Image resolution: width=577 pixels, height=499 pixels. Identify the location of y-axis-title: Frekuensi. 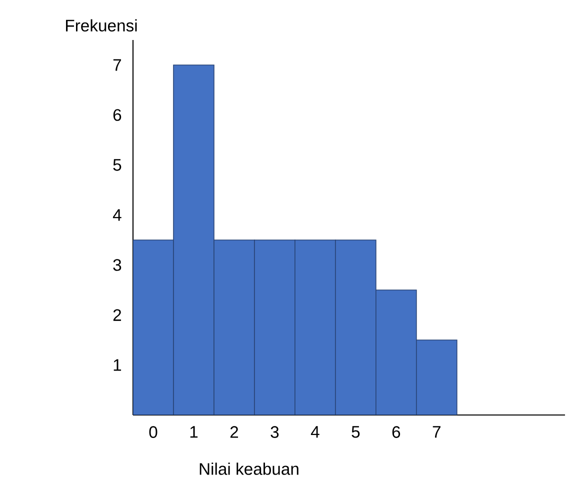
(101, 25).